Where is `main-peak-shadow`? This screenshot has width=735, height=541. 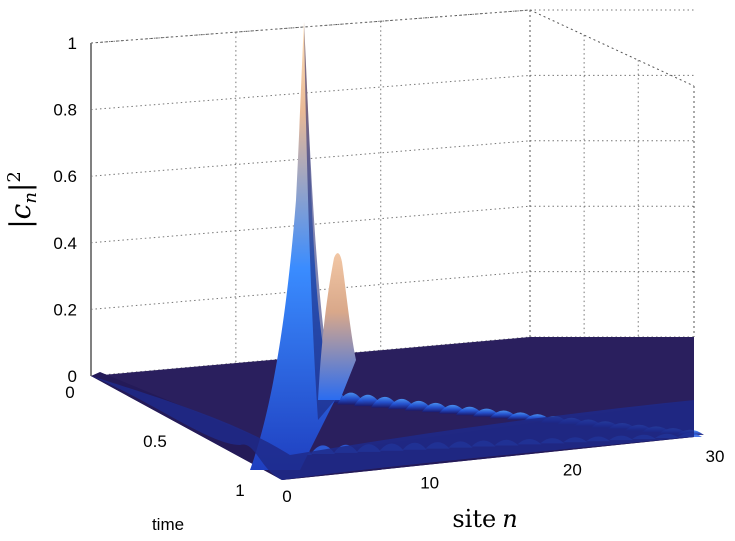
main-peak-shadow is located at coordinates (319, 221).